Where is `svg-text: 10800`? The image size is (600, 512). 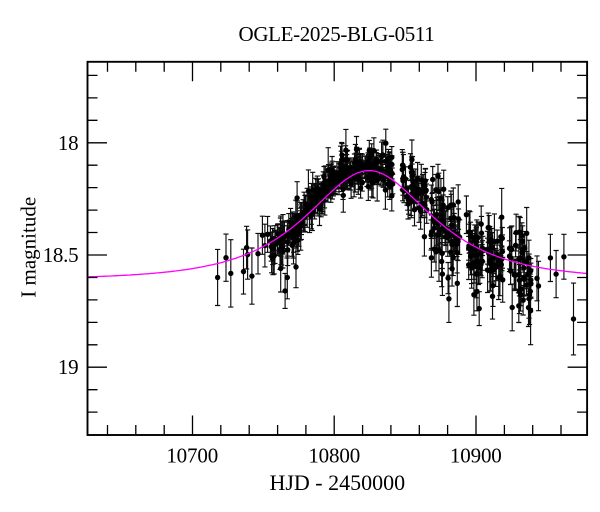 svg-text: 10800 is located at coordinates (334, 456).